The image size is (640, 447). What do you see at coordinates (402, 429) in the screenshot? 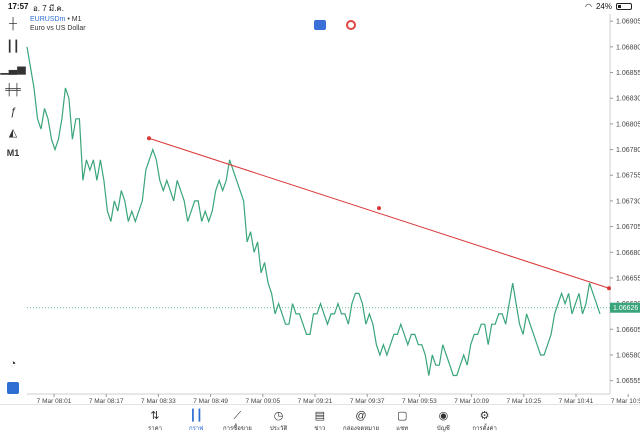
I see `nav-label: แชท` at bounding box center [402, 429].